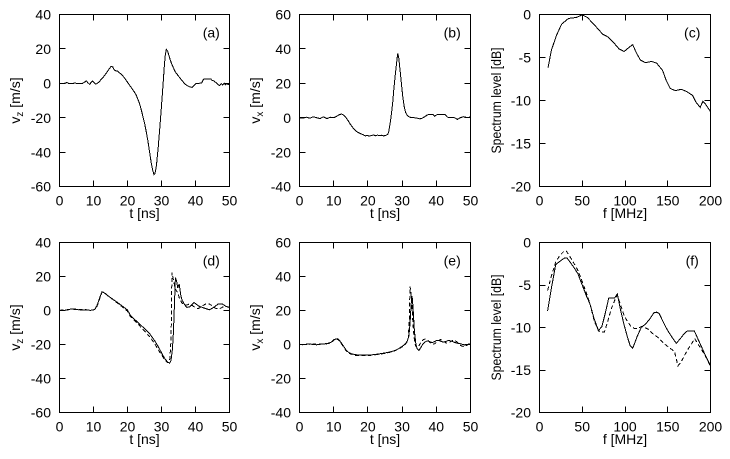 The image size is (730, 459). What do you see at coordinates (692, 33) in the screenshot?
I see `svg-text: (c)` at bounding box center [692, 33].